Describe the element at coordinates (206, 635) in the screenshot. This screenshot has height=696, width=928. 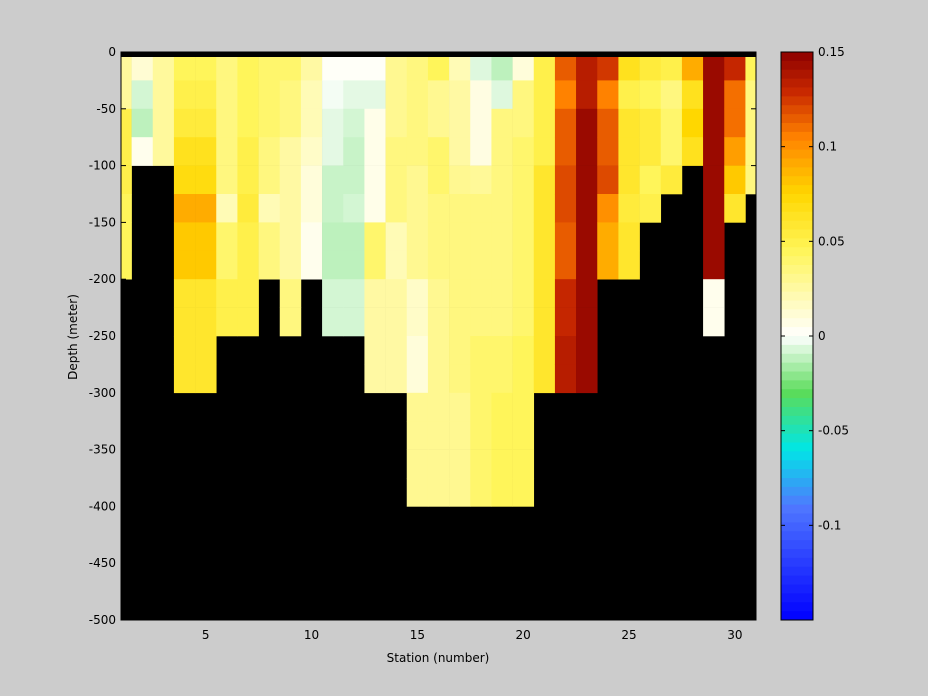
I see `x-tick-label: 5` at that location.